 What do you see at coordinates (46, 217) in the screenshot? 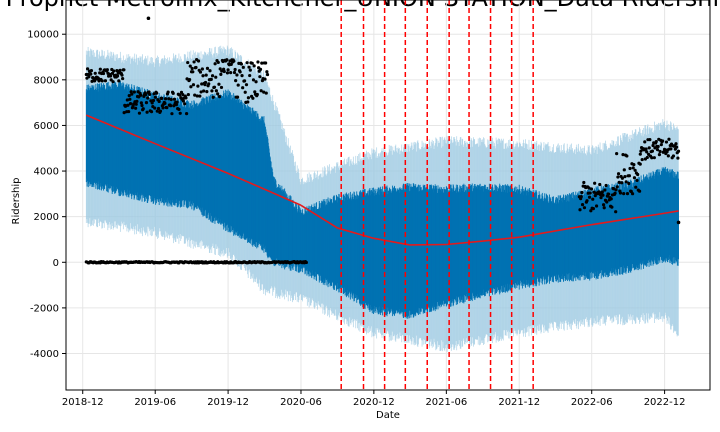
I see `y-tick-label: 2000` at bounding box center [46, 217].